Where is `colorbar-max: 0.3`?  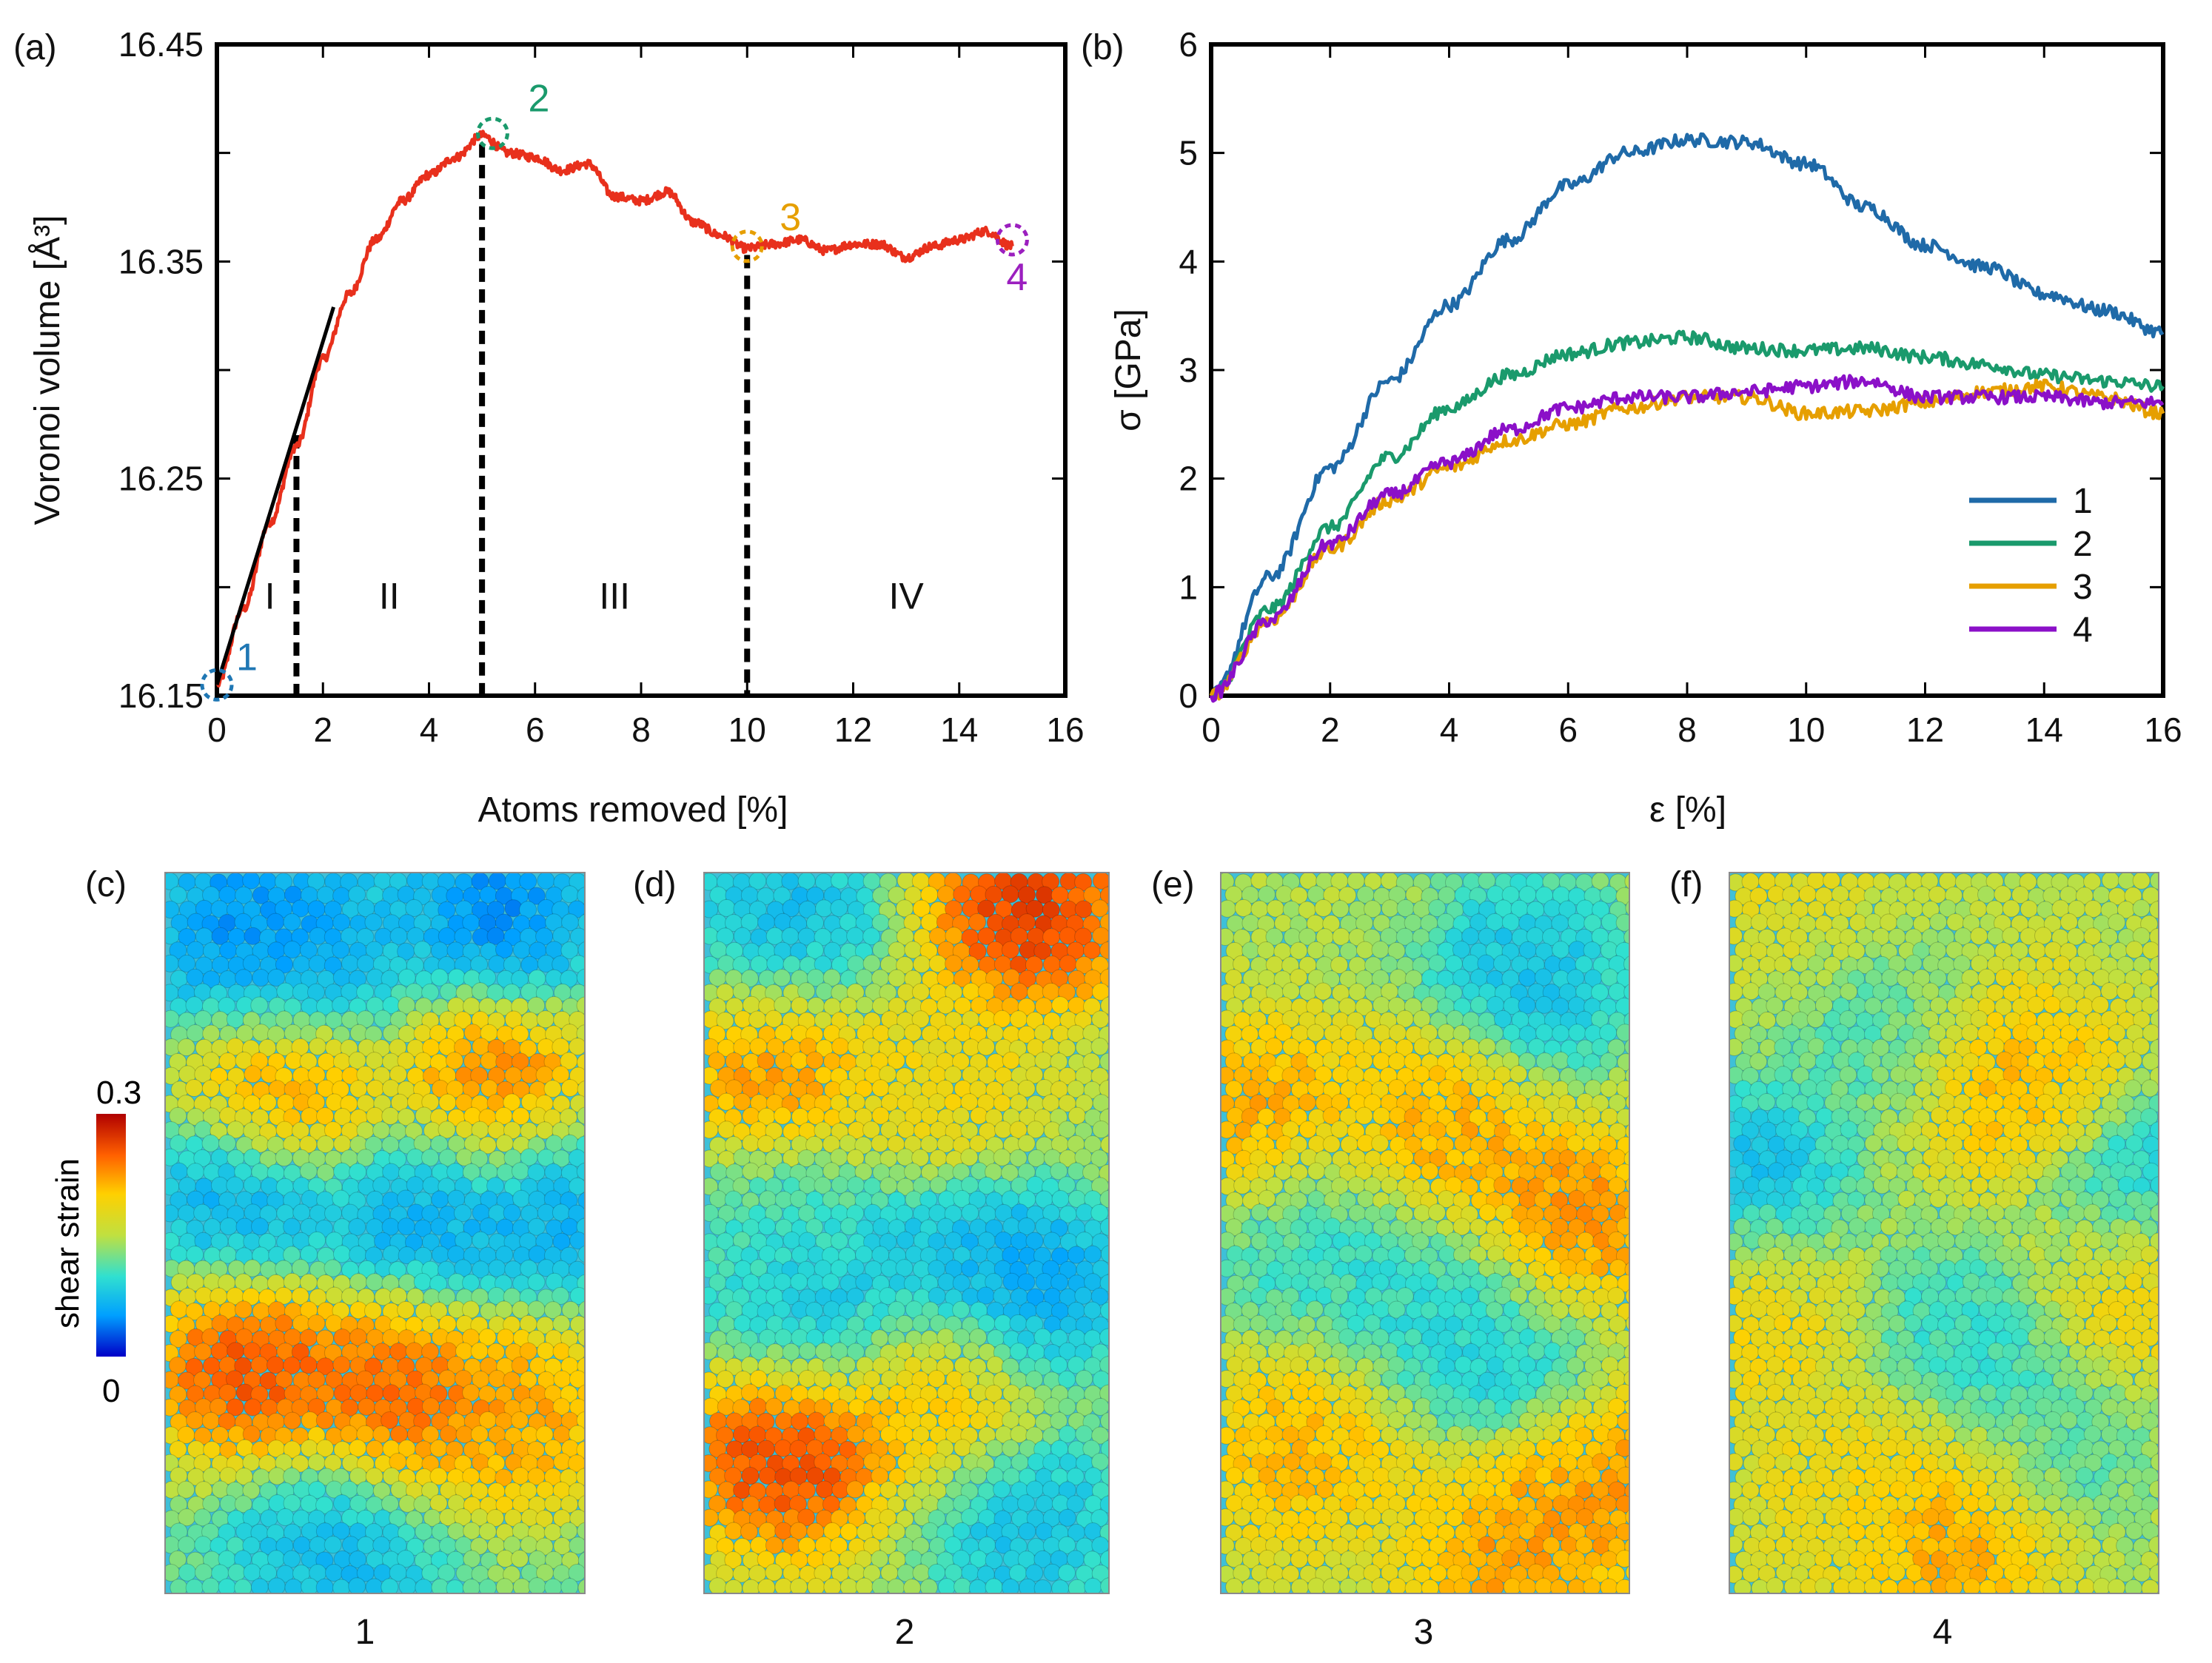 colorbar-max: 0.3 is located at coordinates (119, 1093).